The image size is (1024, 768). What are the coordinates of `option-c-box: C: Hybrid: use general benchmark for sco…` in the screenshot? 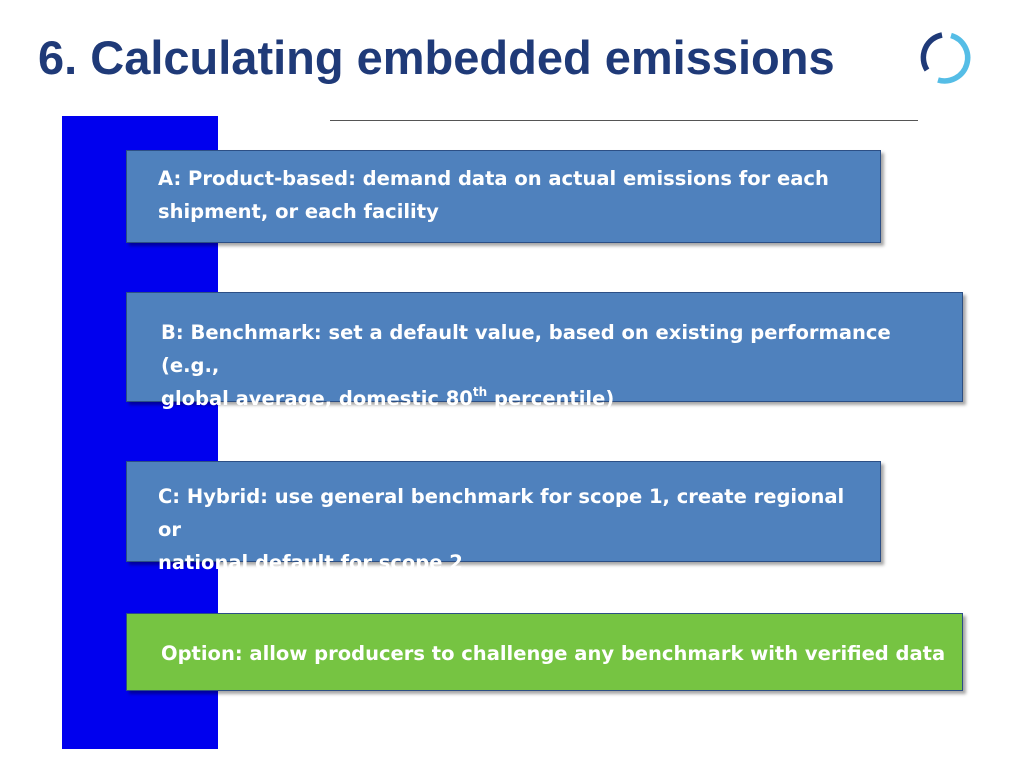 It's located at (503, 517).